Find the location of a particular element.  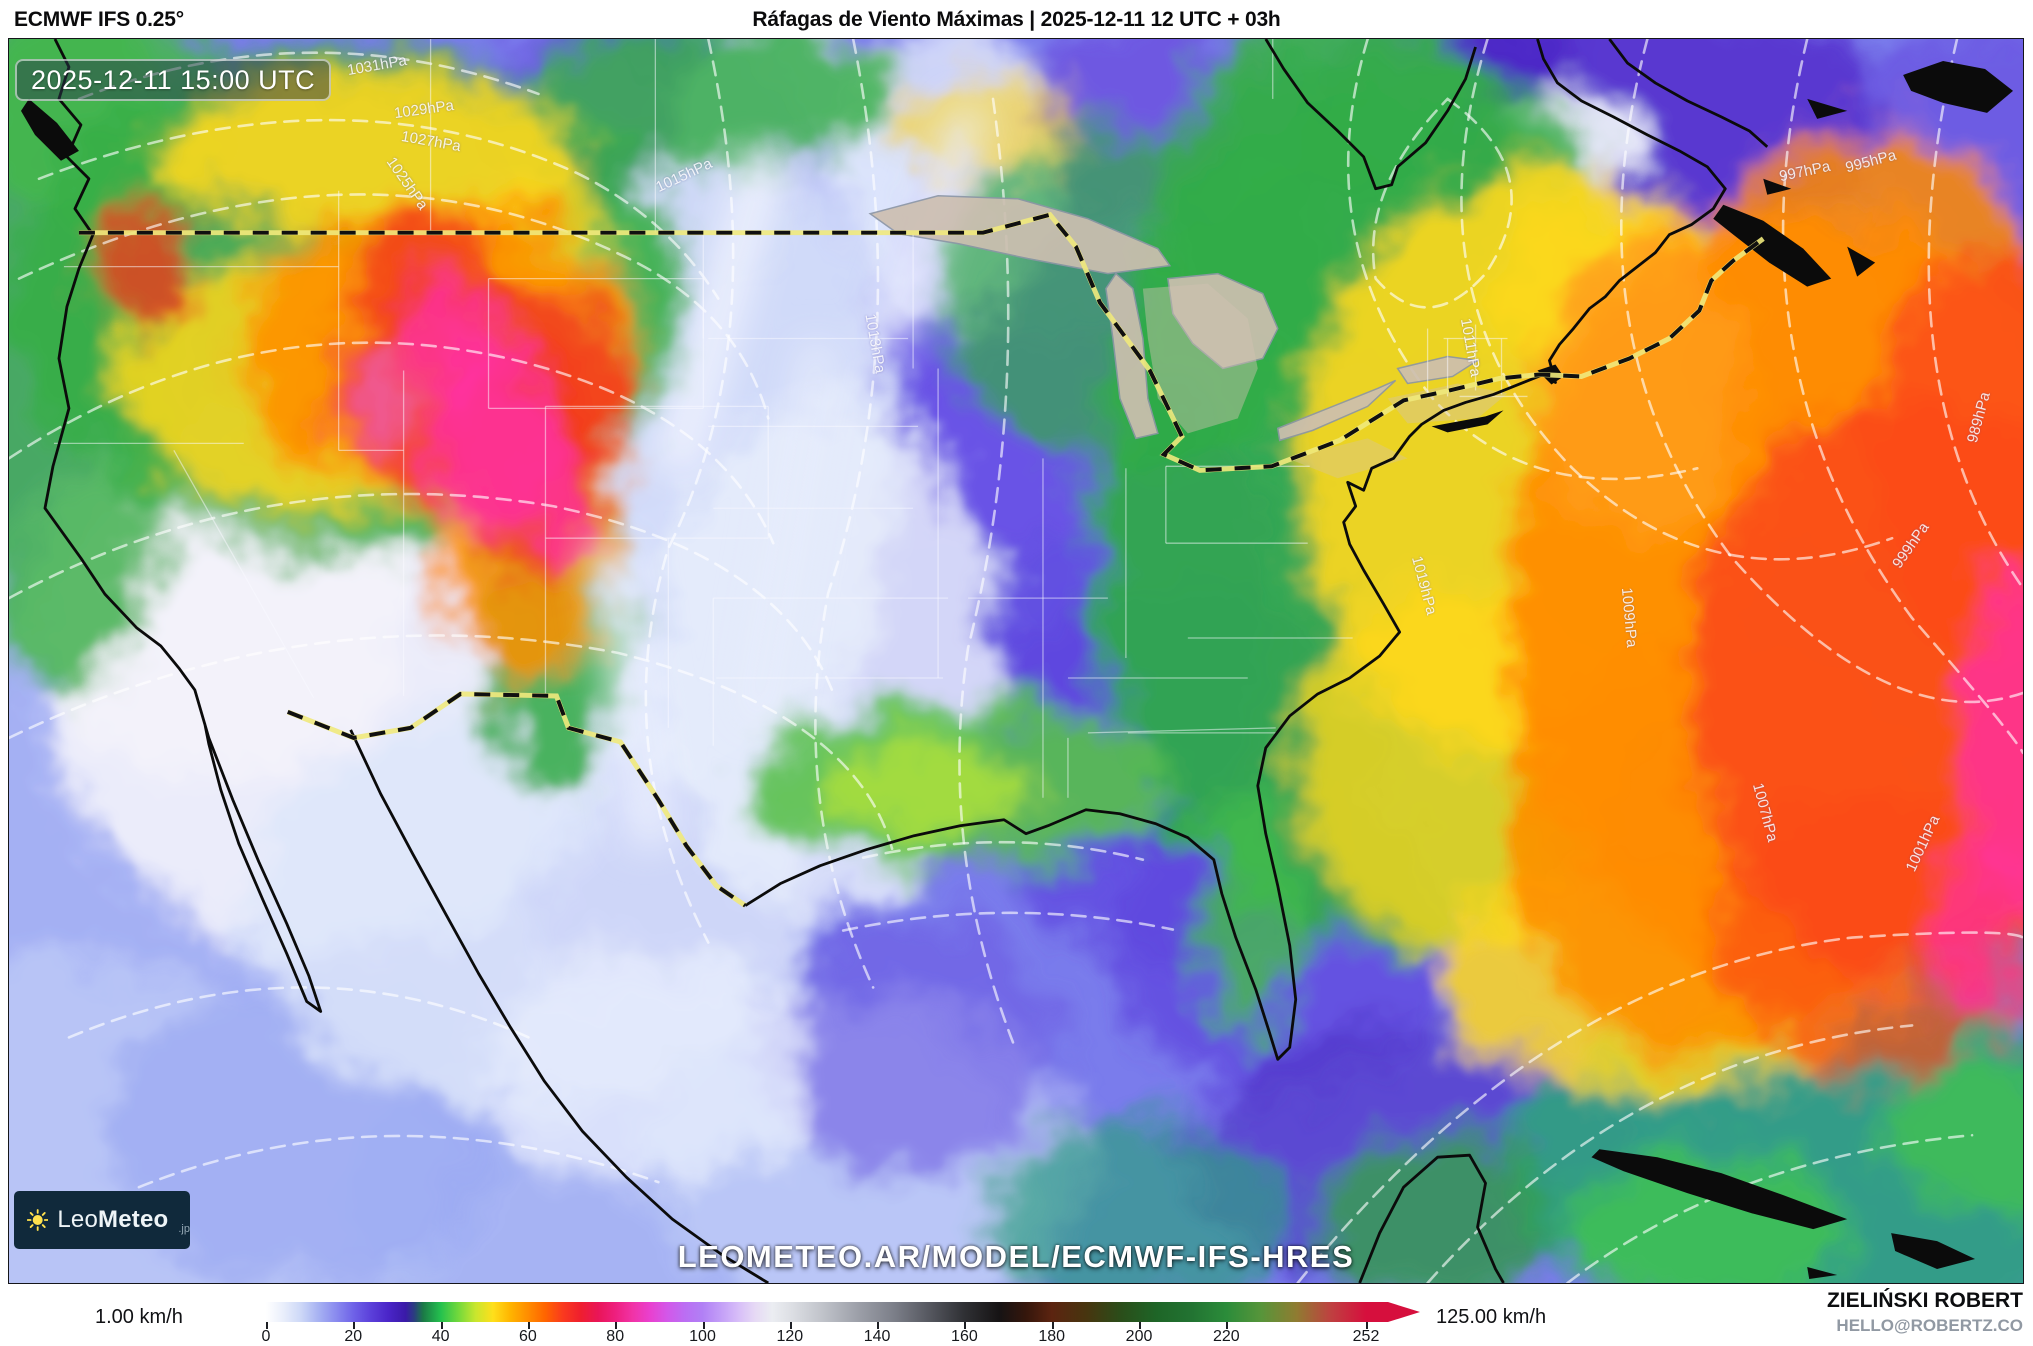

legend-tick-label: 180 is located at coordinates (1052, 1336).